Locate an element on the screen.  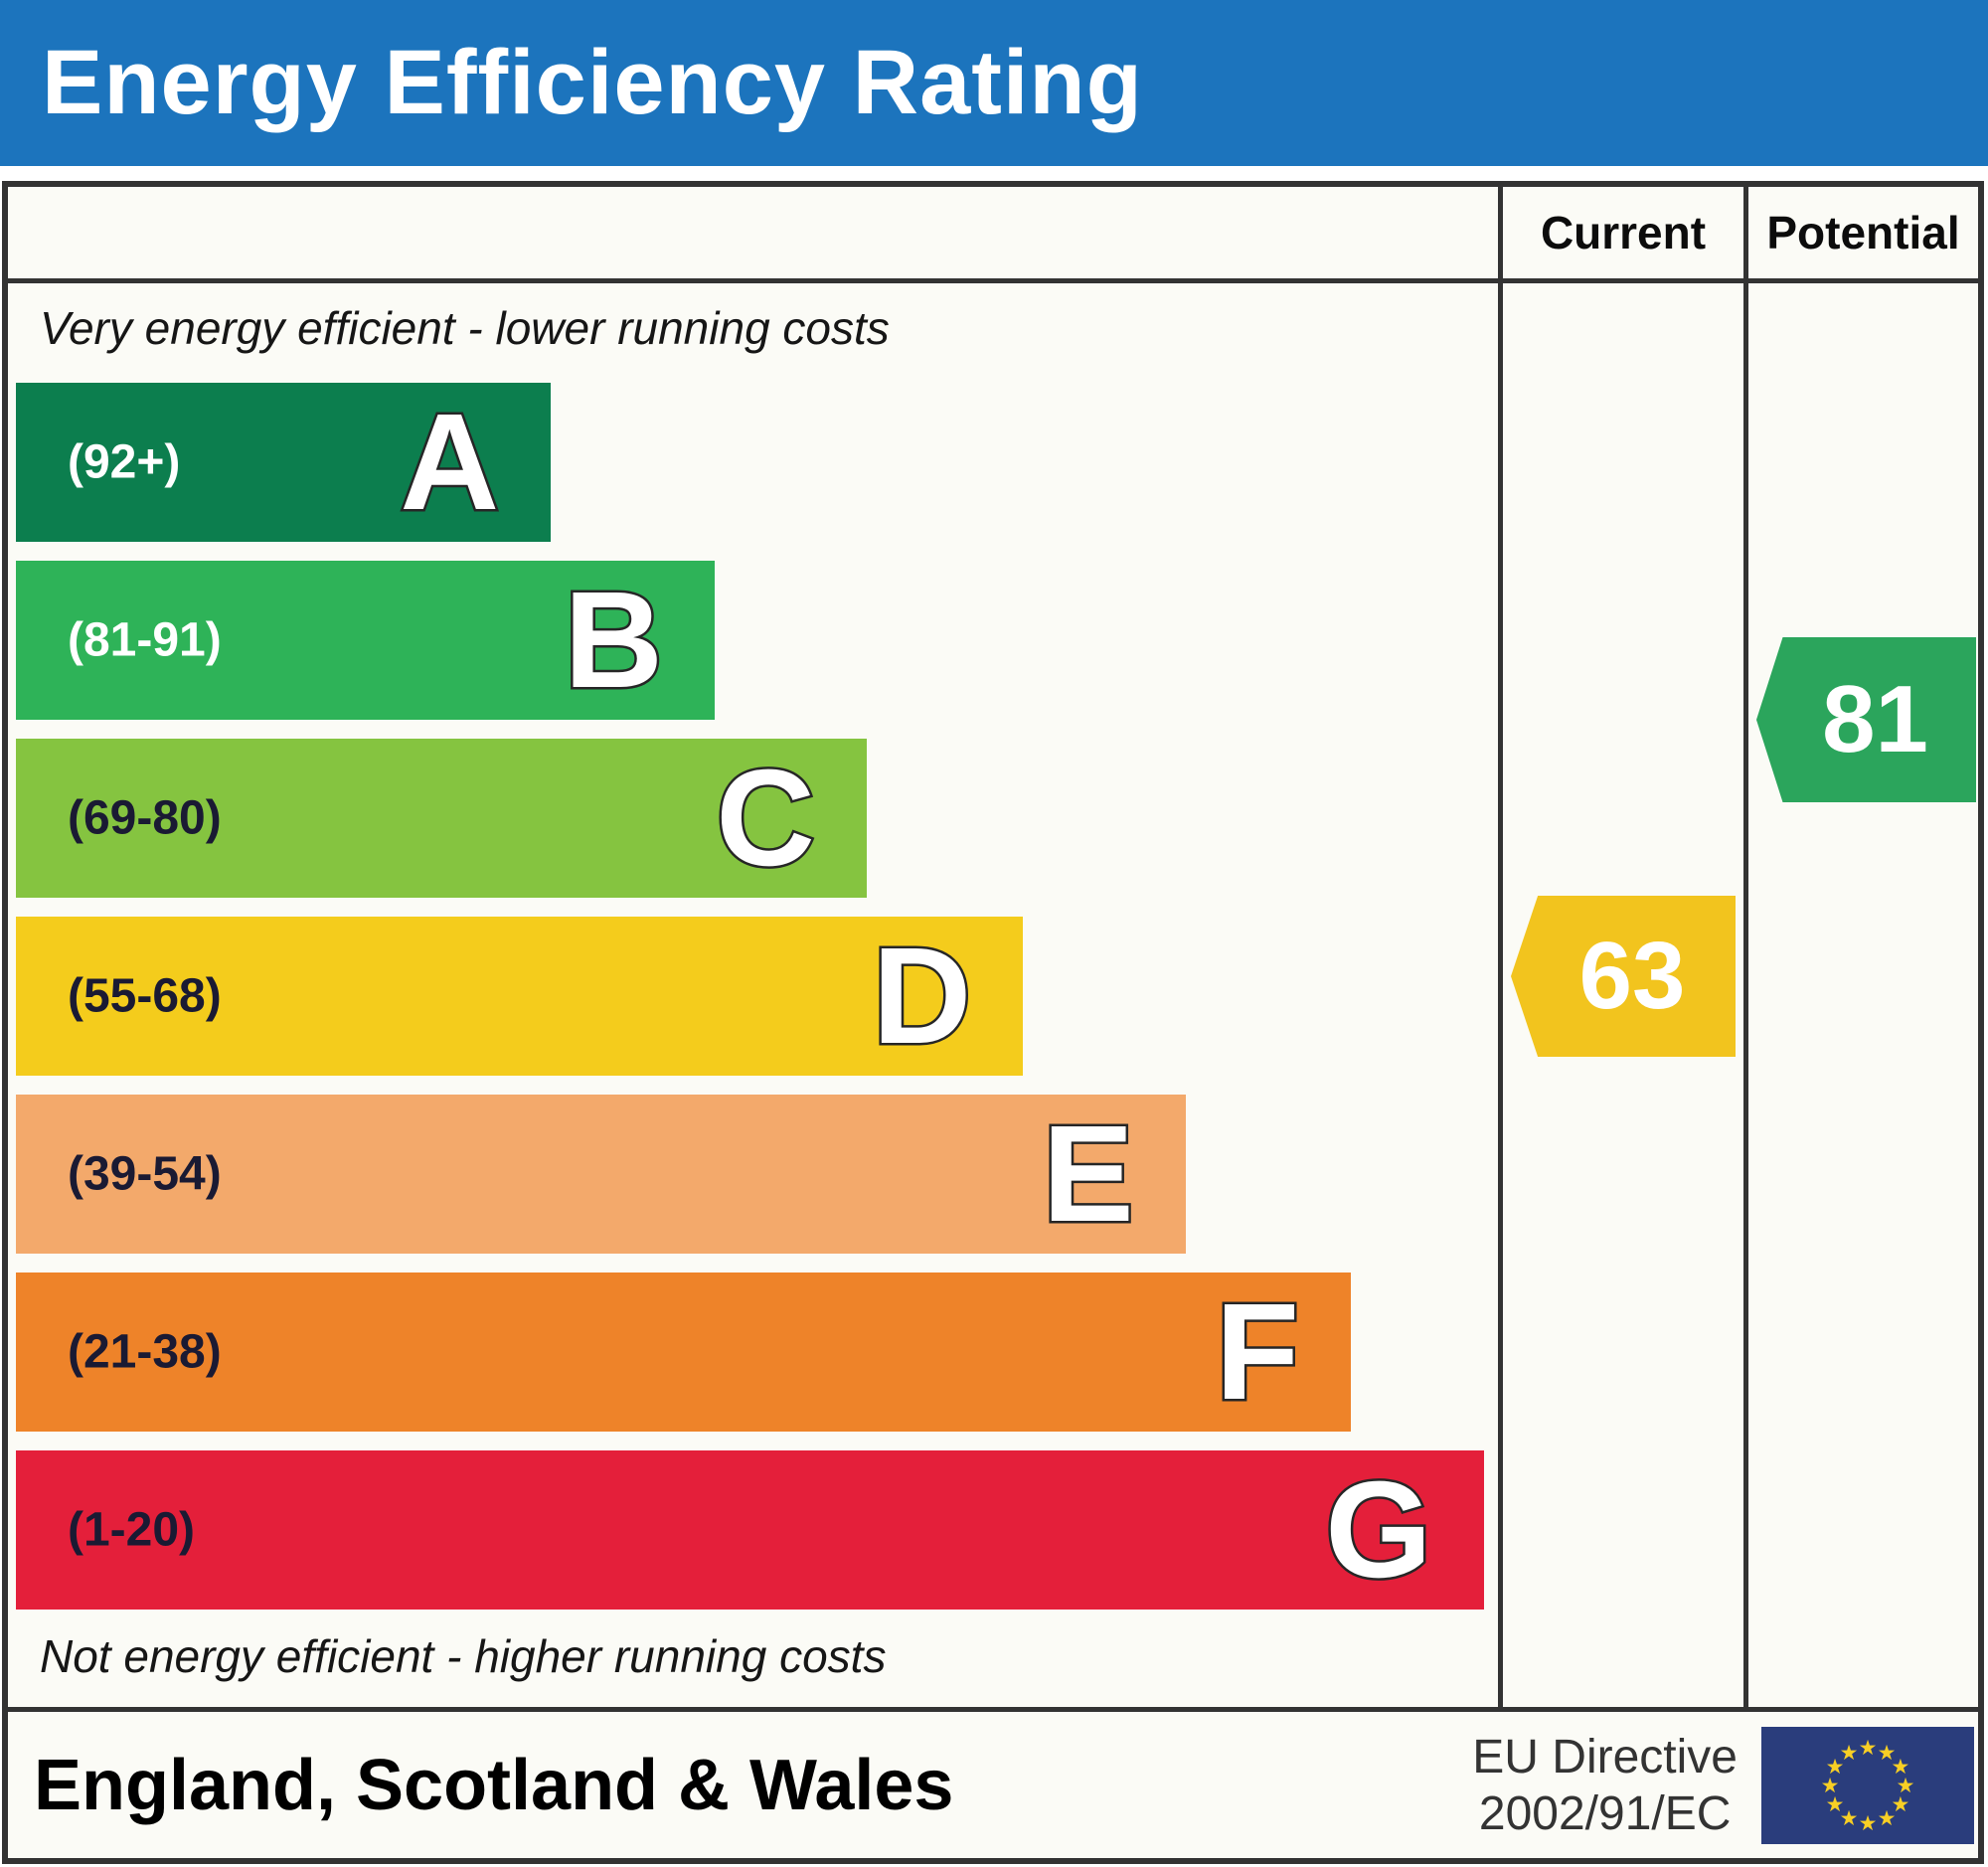
band-range-label: (55-68) is located at coordinates (145, 996).